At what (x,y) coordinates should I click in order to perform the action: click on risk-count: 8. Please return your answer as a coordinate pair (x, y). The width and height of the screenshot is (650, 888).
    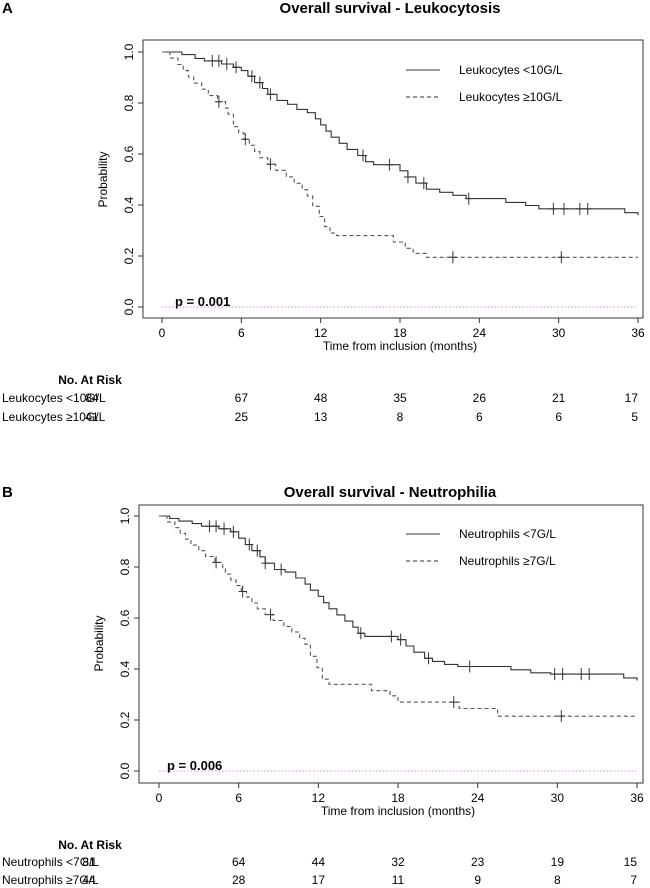
    Looking at the image, I should click on (400, 417).